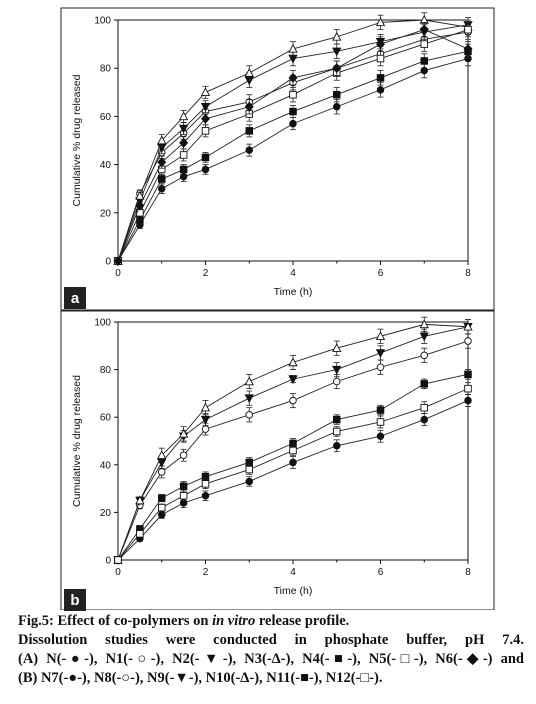  What do you see at coordinates (468, 273) in the screenshot?
I see `x-tick-label: 8` at bounding box center [468, 273].